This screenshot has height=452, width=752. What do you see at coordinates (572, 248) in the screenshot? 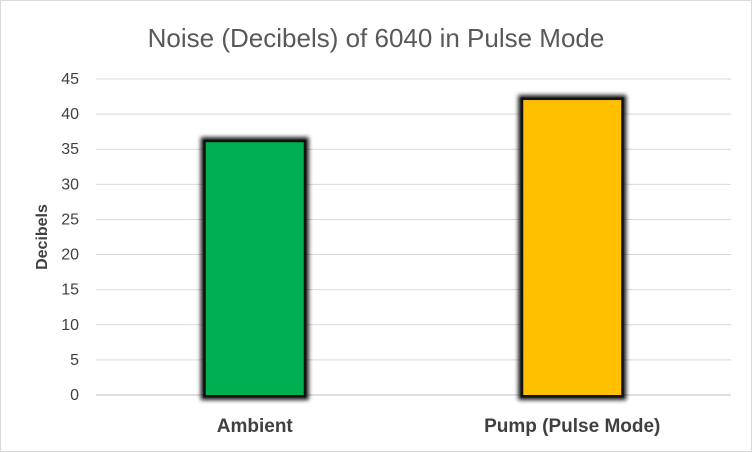
I see `bar-pump-pulse-mode` at bounding box center [572, 248].